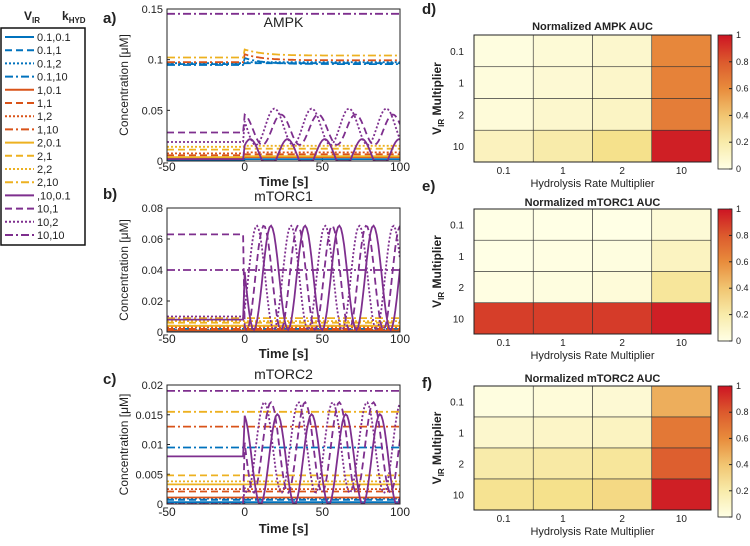 The height and width of the screenshot is (546, 750). I want to click on legend-label-4: 1,0.1, so click(49, 91).